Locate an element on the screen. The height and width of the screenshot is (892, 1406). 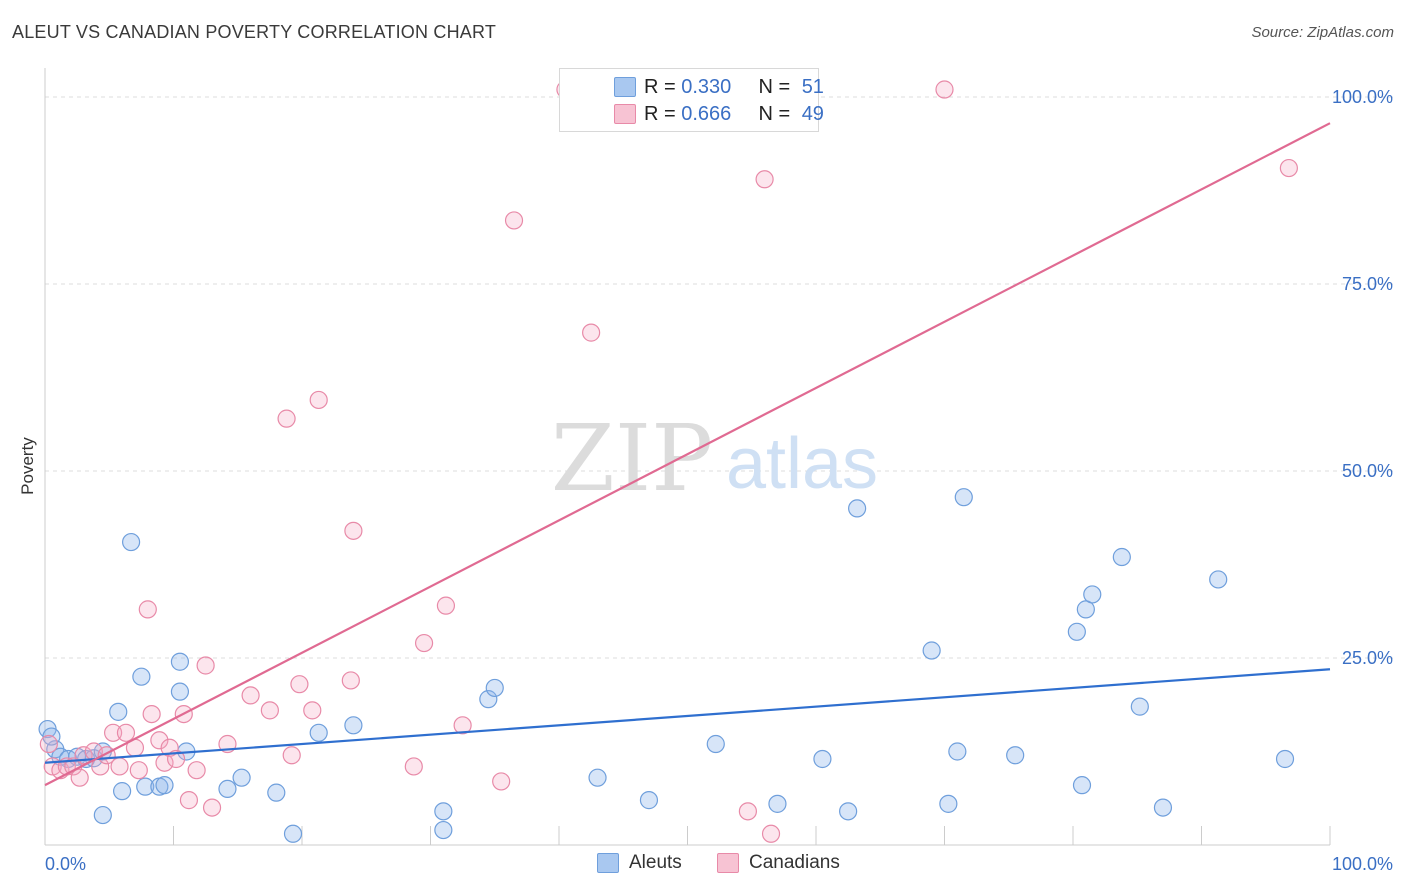
x-tick-label: 100.0% is located at coordinates (1362, 864).